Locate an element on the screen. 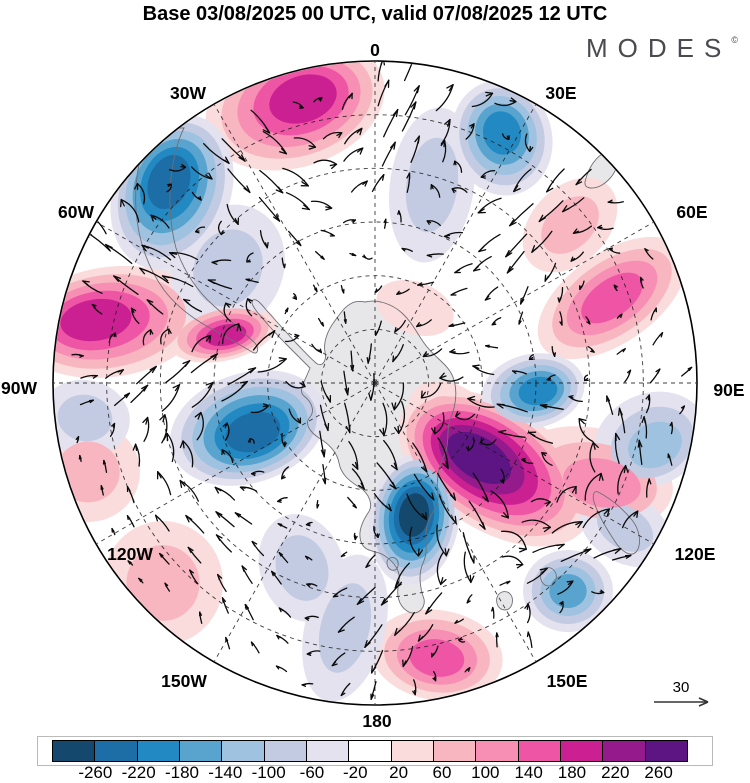 Image resolution: width=750 pixels, height=783 pixels. colorbar-tick-label: -60 is located at coordinates (312, 772).